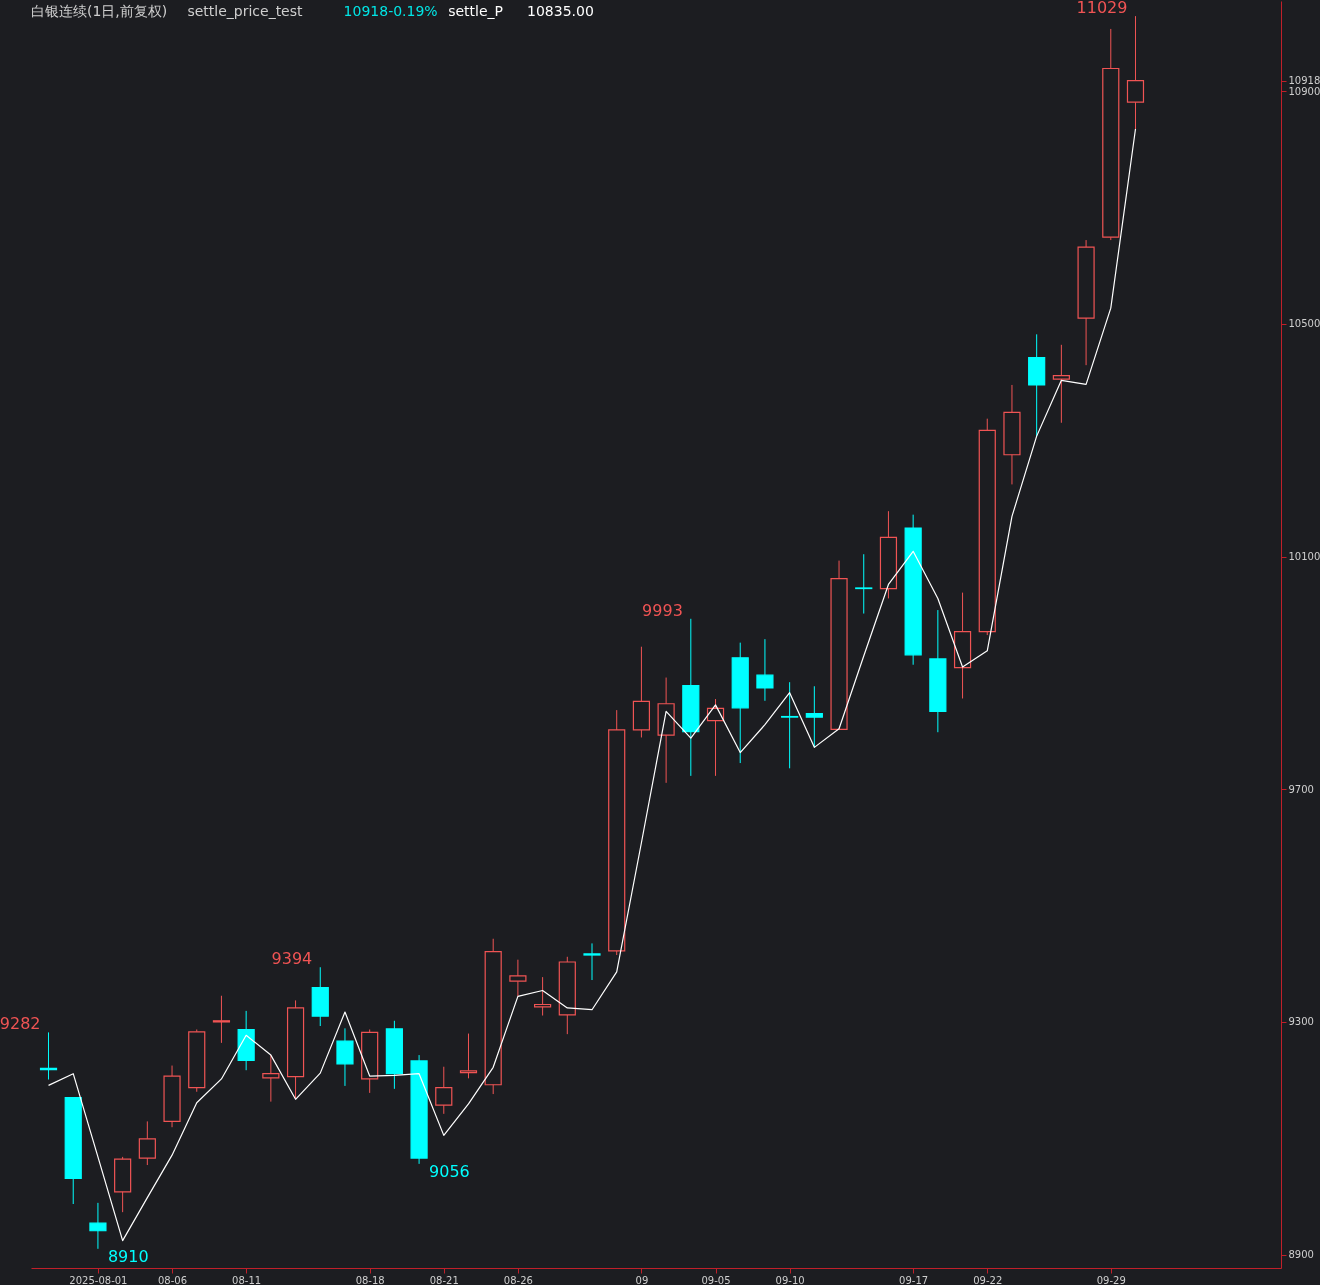 The height and width of the screenshot is (1285, 1320). Describe the element at coordinates (128, 1256) in the screenshot. I see `annotation: 8910` at that location.